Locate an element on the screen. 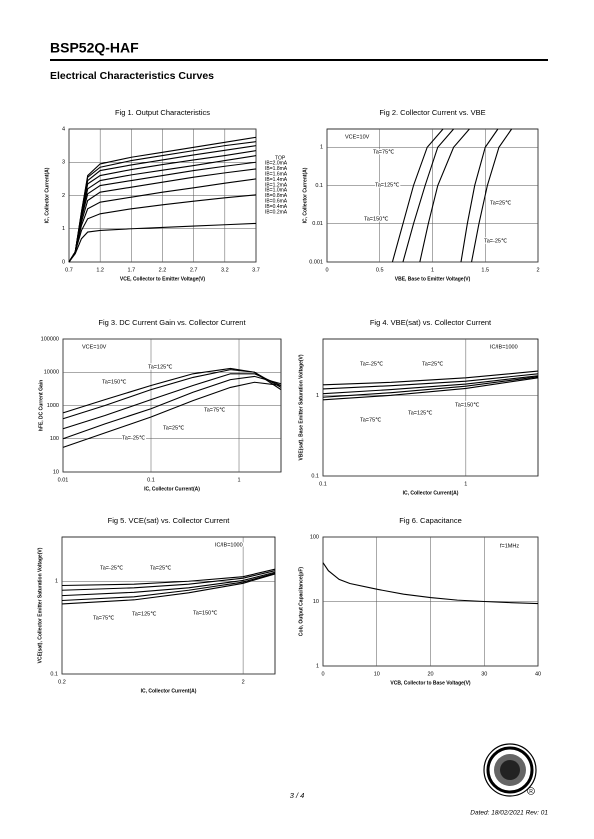  x-tick-label: 40 is located at coordinates (538, 674).